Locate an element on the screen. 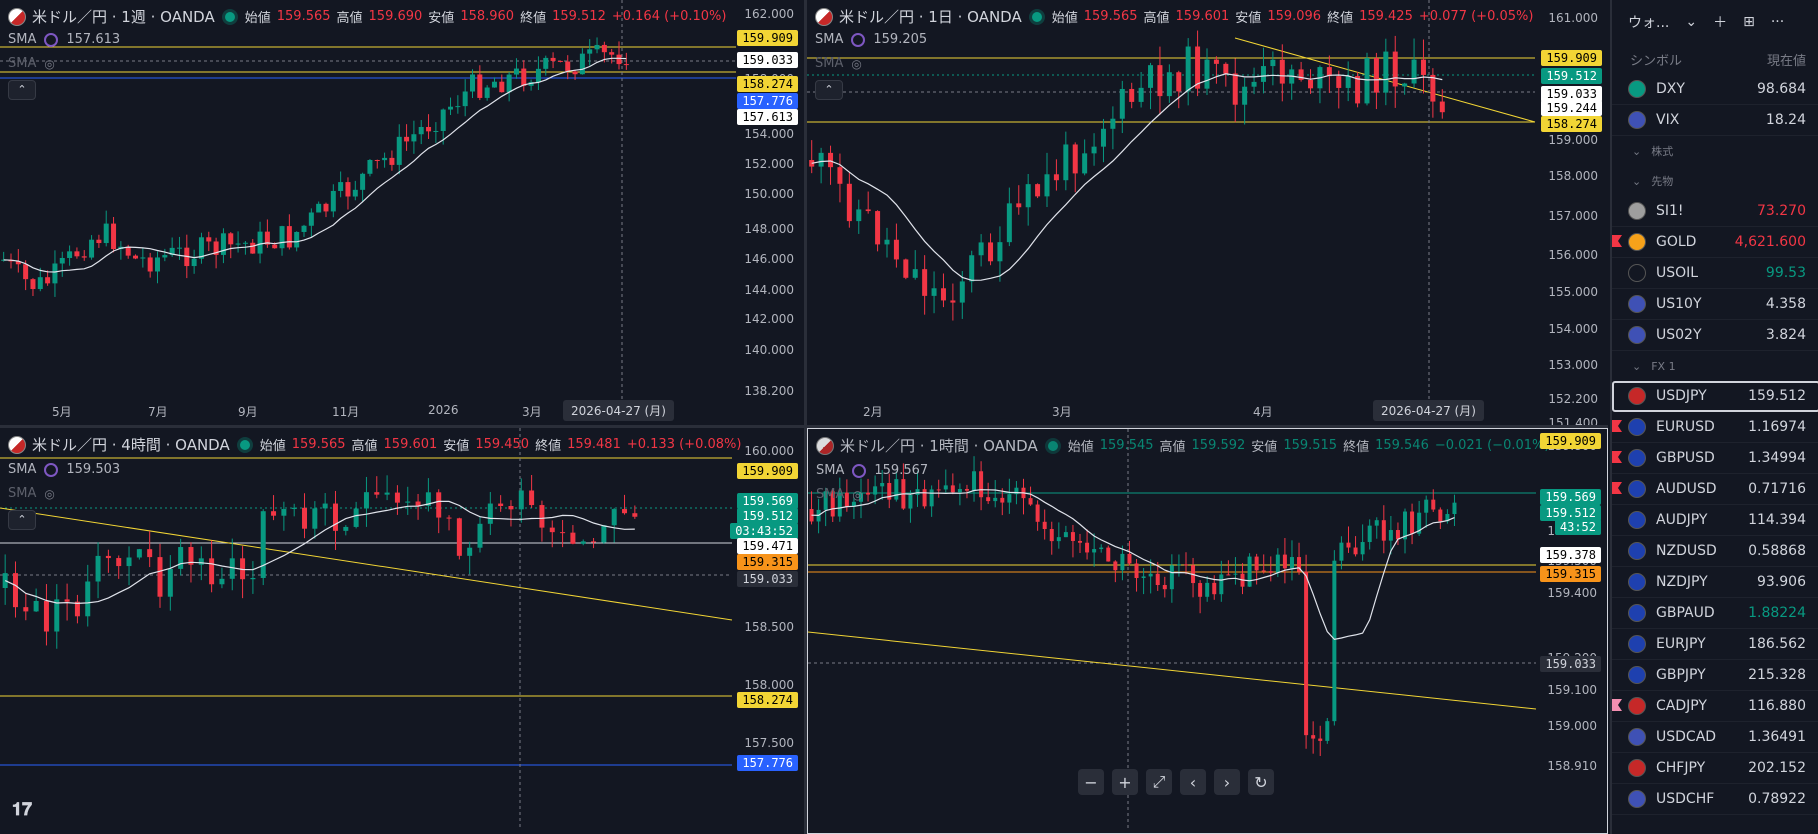  watchlist-row-eurusd: EURUSD 1.16974 is located at coordinates (1715, 427).